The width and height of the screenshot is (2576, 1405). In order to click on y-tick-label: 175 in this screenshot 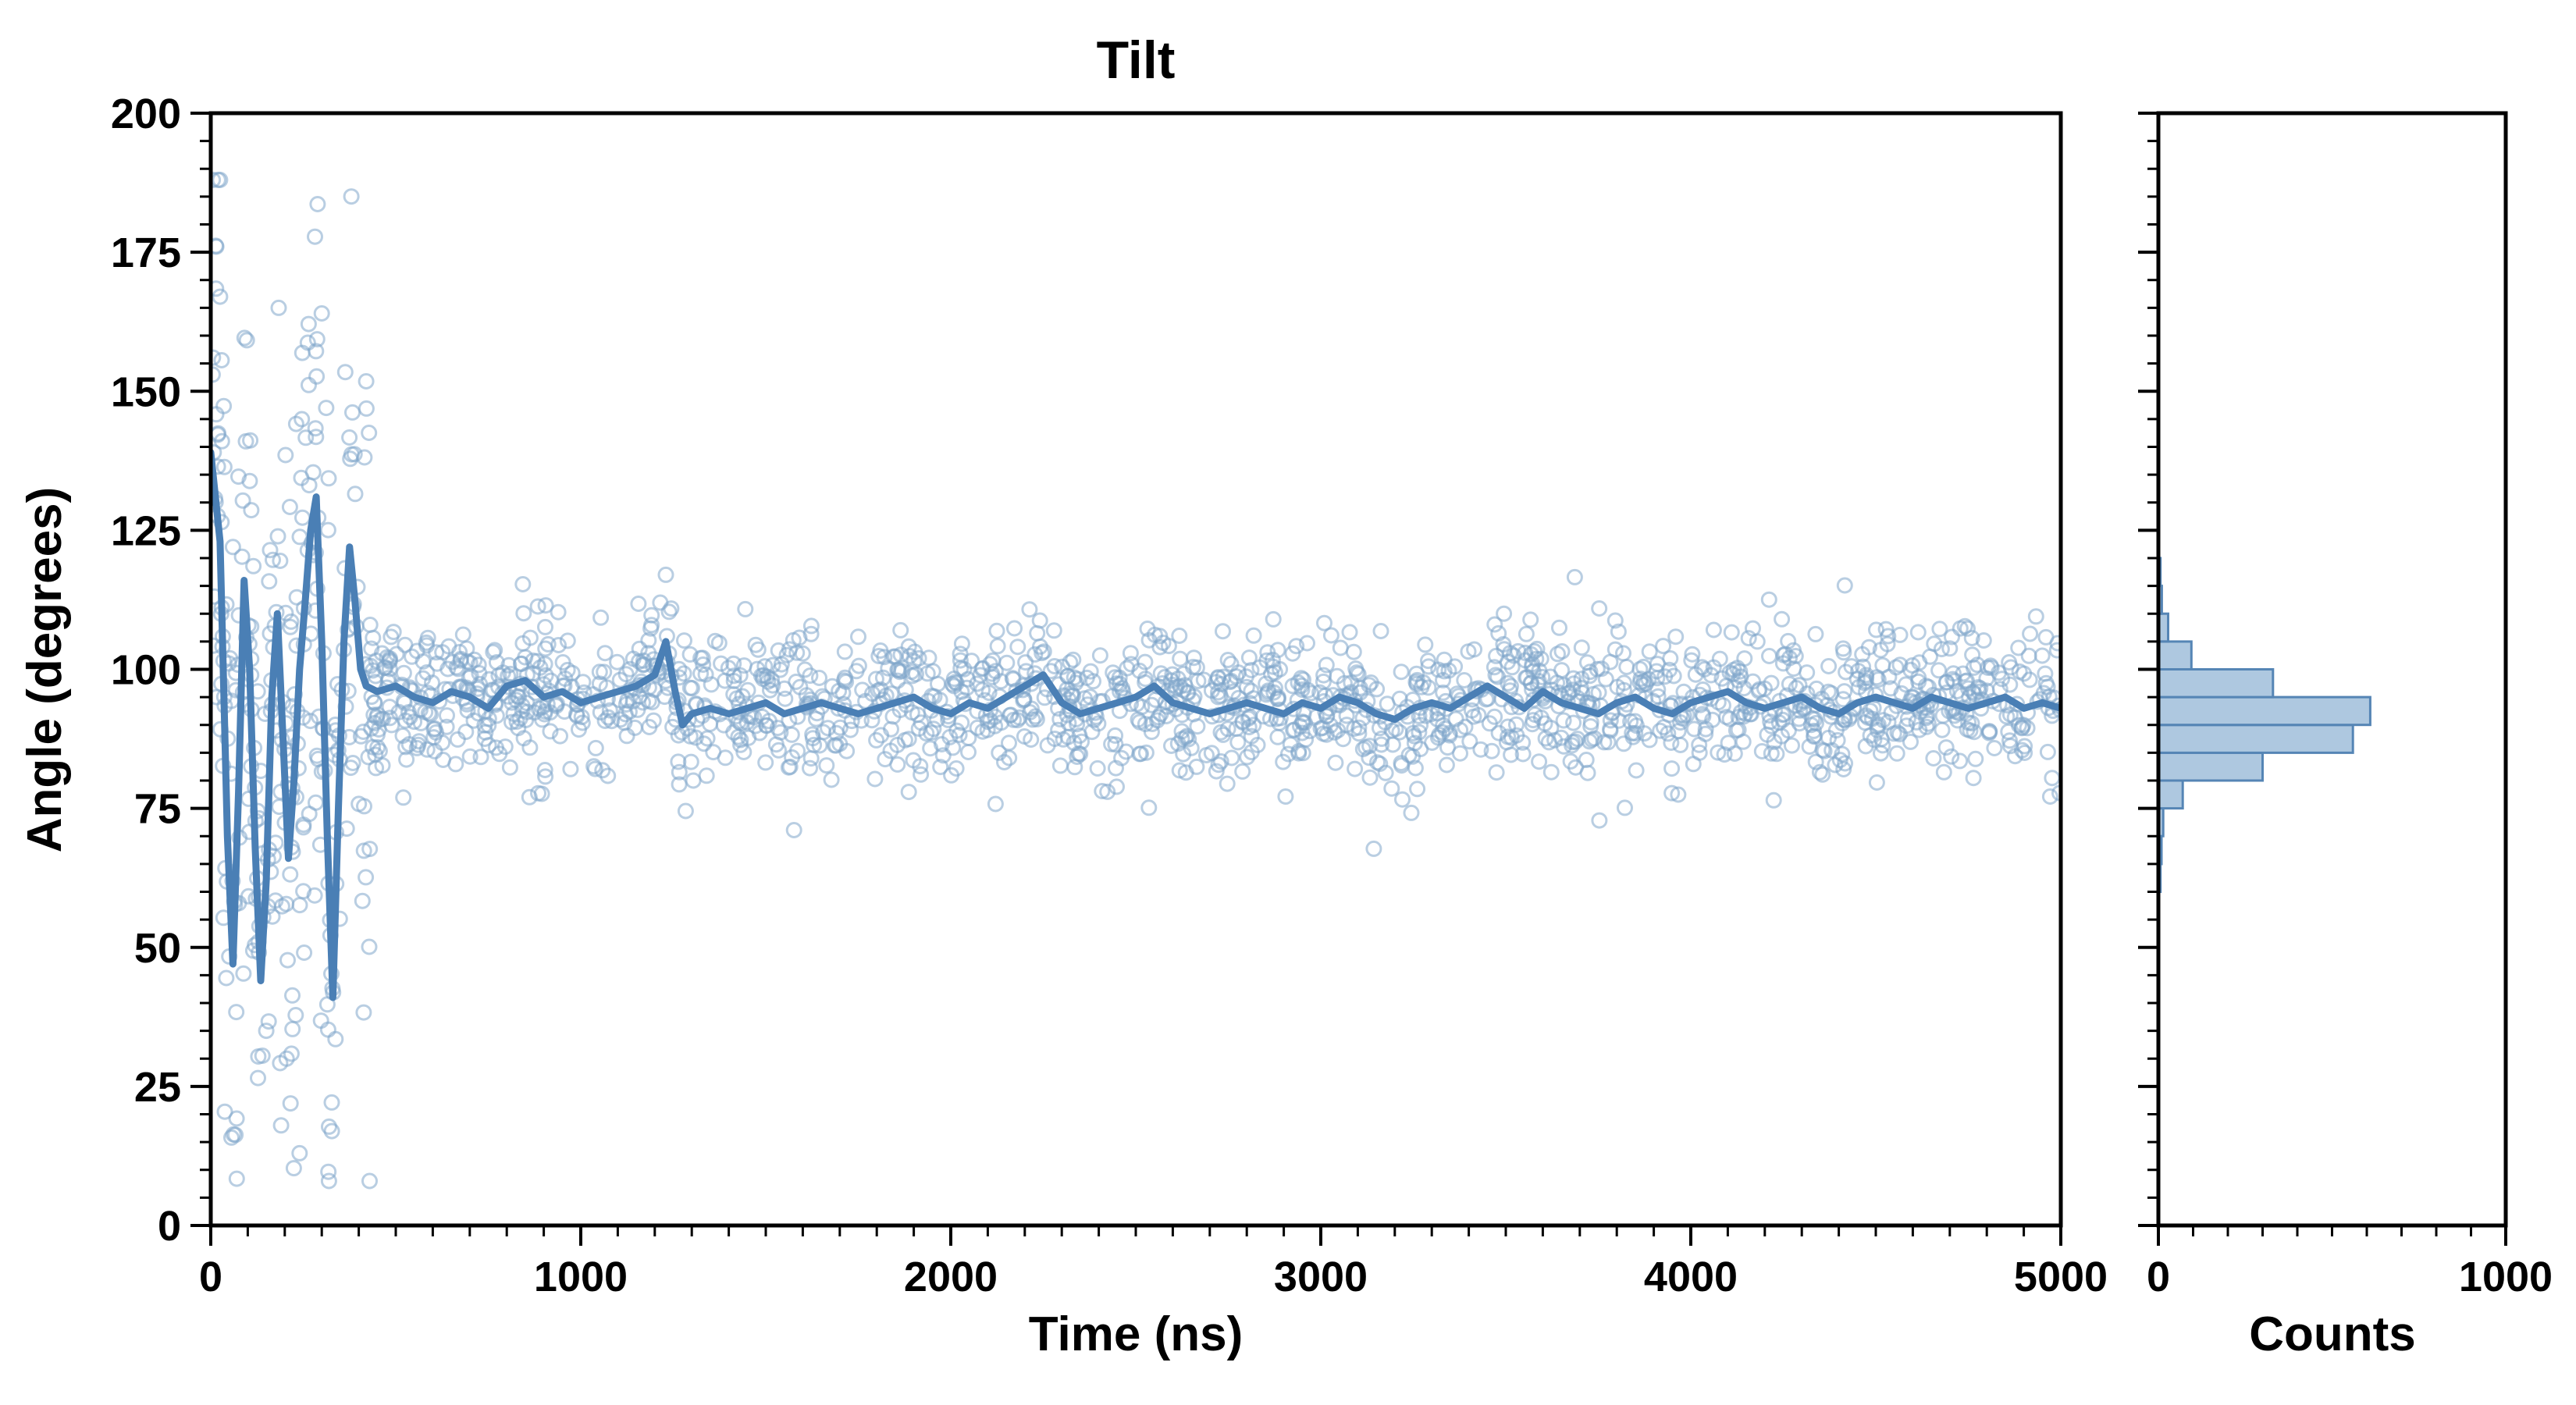, I will do `click(146, 253)`.